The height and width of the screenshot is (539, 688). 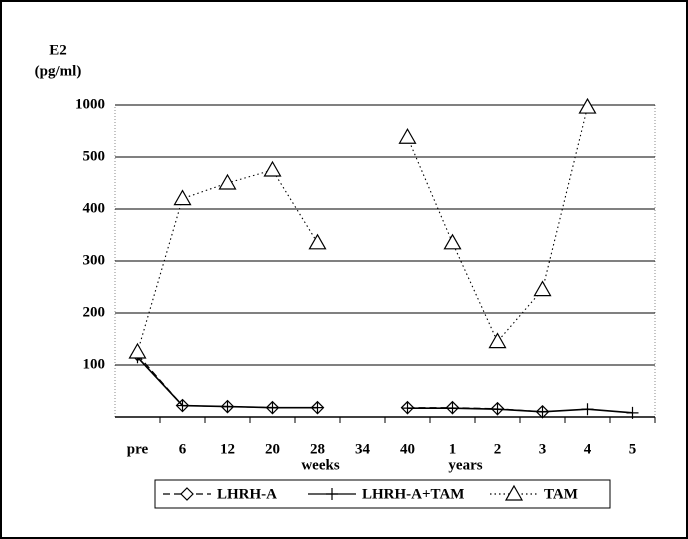 I want to click on x-tick-label: 4, so click(x=588, y=449).